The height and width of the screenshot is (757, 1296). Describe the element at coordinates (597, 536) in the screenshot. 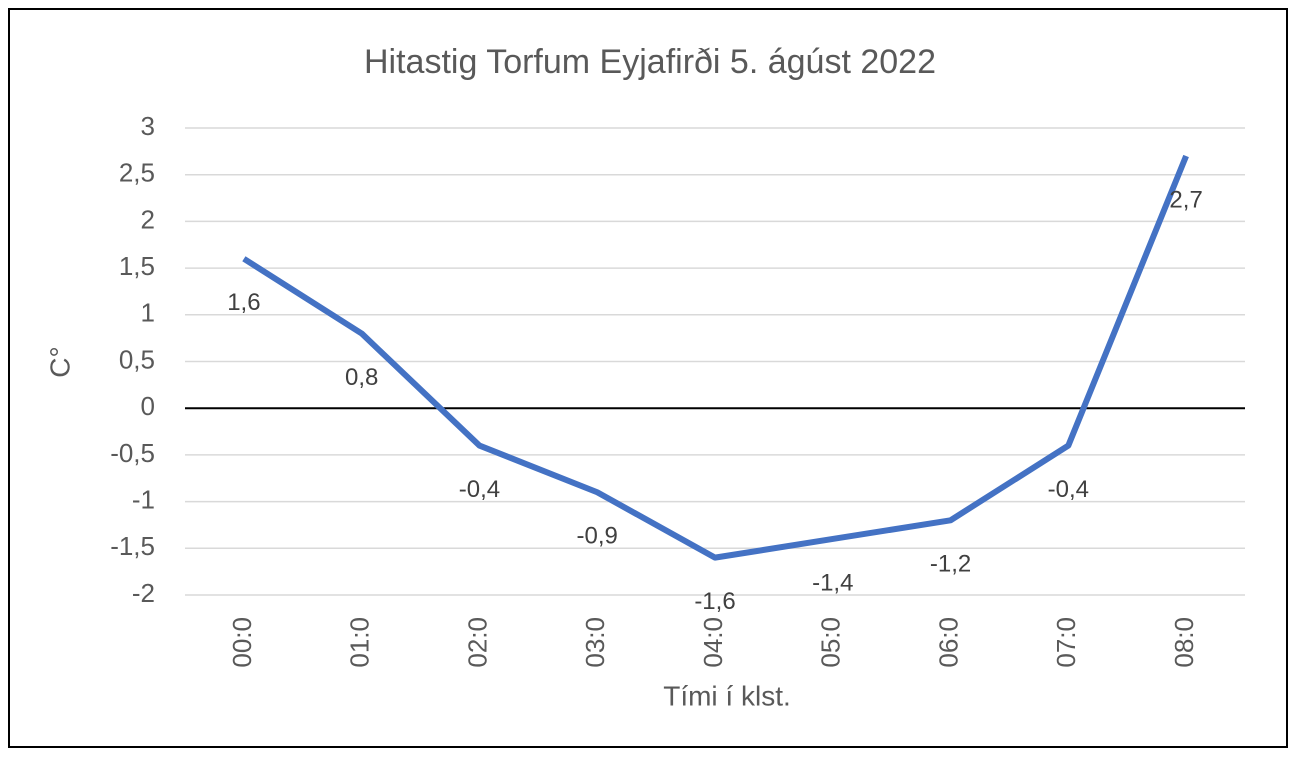

I see `data-label: -0,9` at that location.